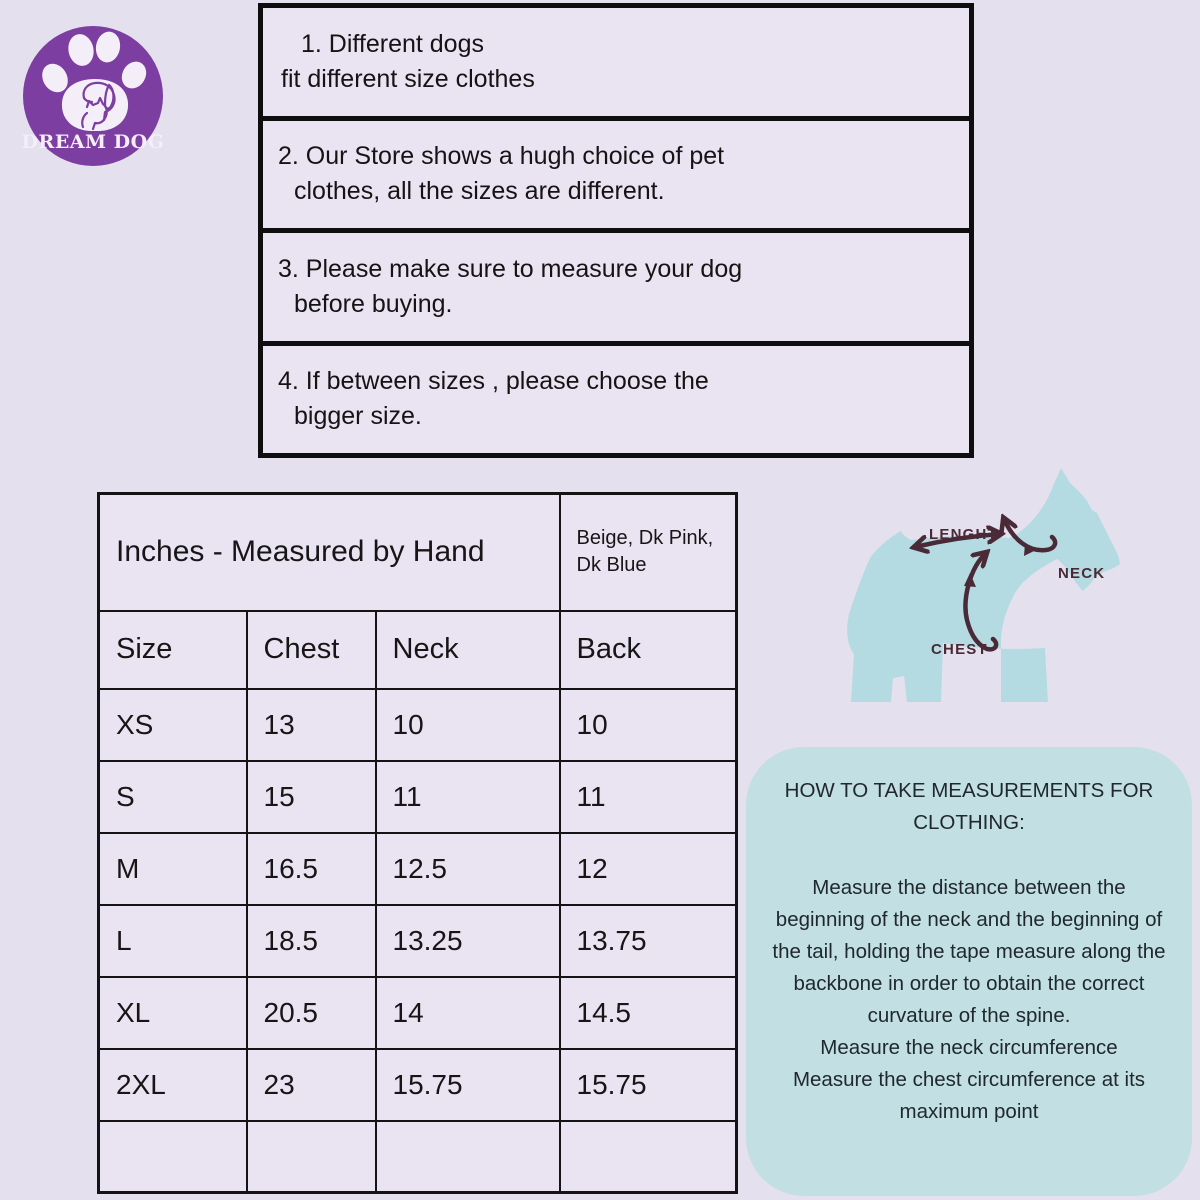 This screenshot has height=1200, width=1200. What do you see at coordinates (172, 1012) in the screenshot?
I see `cell-size: XL` at bounding box center [172, 1012].